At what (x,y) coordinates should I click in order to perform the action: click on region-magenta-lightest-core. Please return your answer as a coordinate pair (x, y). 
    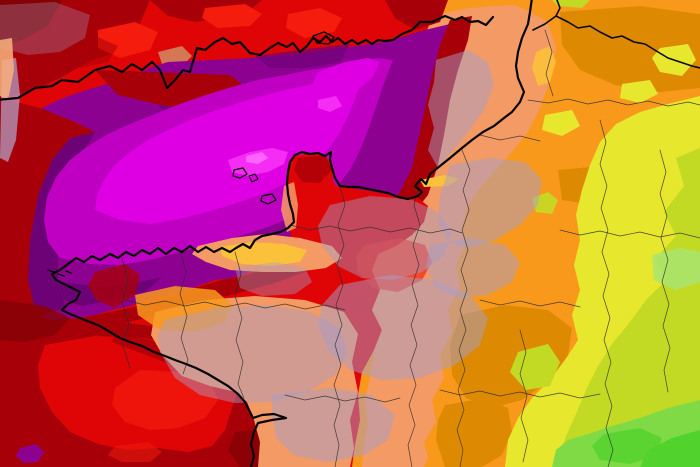
    Looking at the image, I should click on (257, 158).